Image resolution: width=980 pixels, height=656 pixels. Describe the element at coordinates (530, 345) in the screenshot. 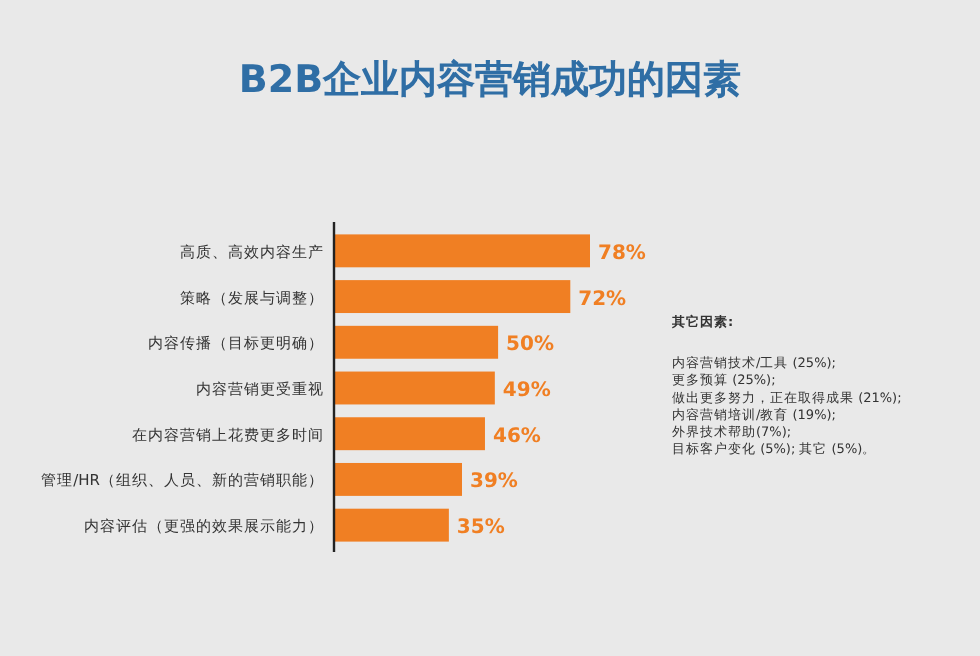

I see `data-label: 50%` at that location.